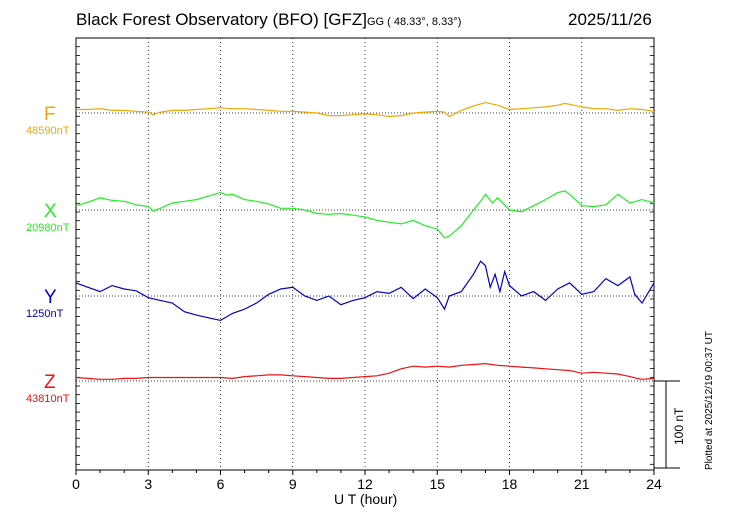 This screenshot has width=730, height=520. Describe the element at coordinates (365, 109) in the screenshot. I see `series-line-f` at that location.